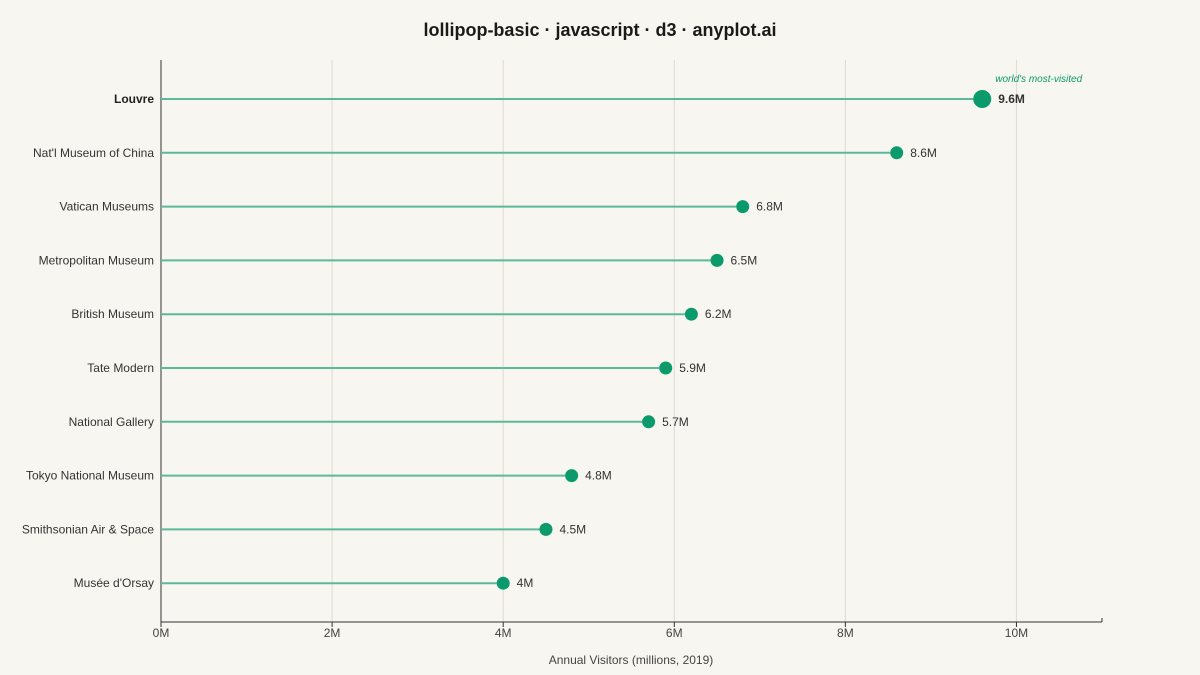 Image resolution: width=1200 pixels, height=675 pixels. What do you see at coordinates (112, 314) in the screenshot?
I see `category-label: British Museum` at bounding box center [112, 314].